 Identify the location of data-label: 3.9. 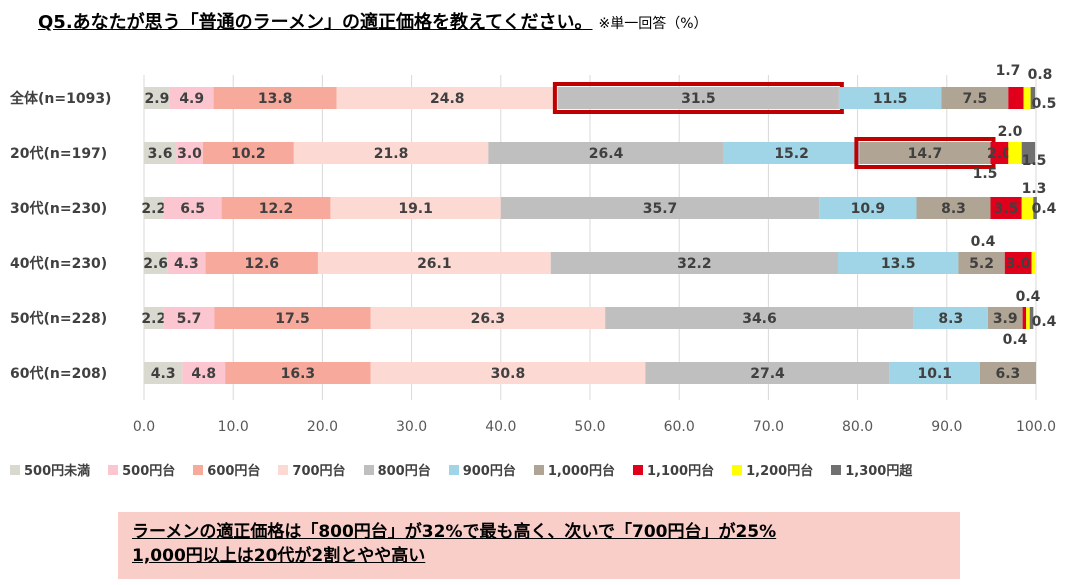
(1005, 319).